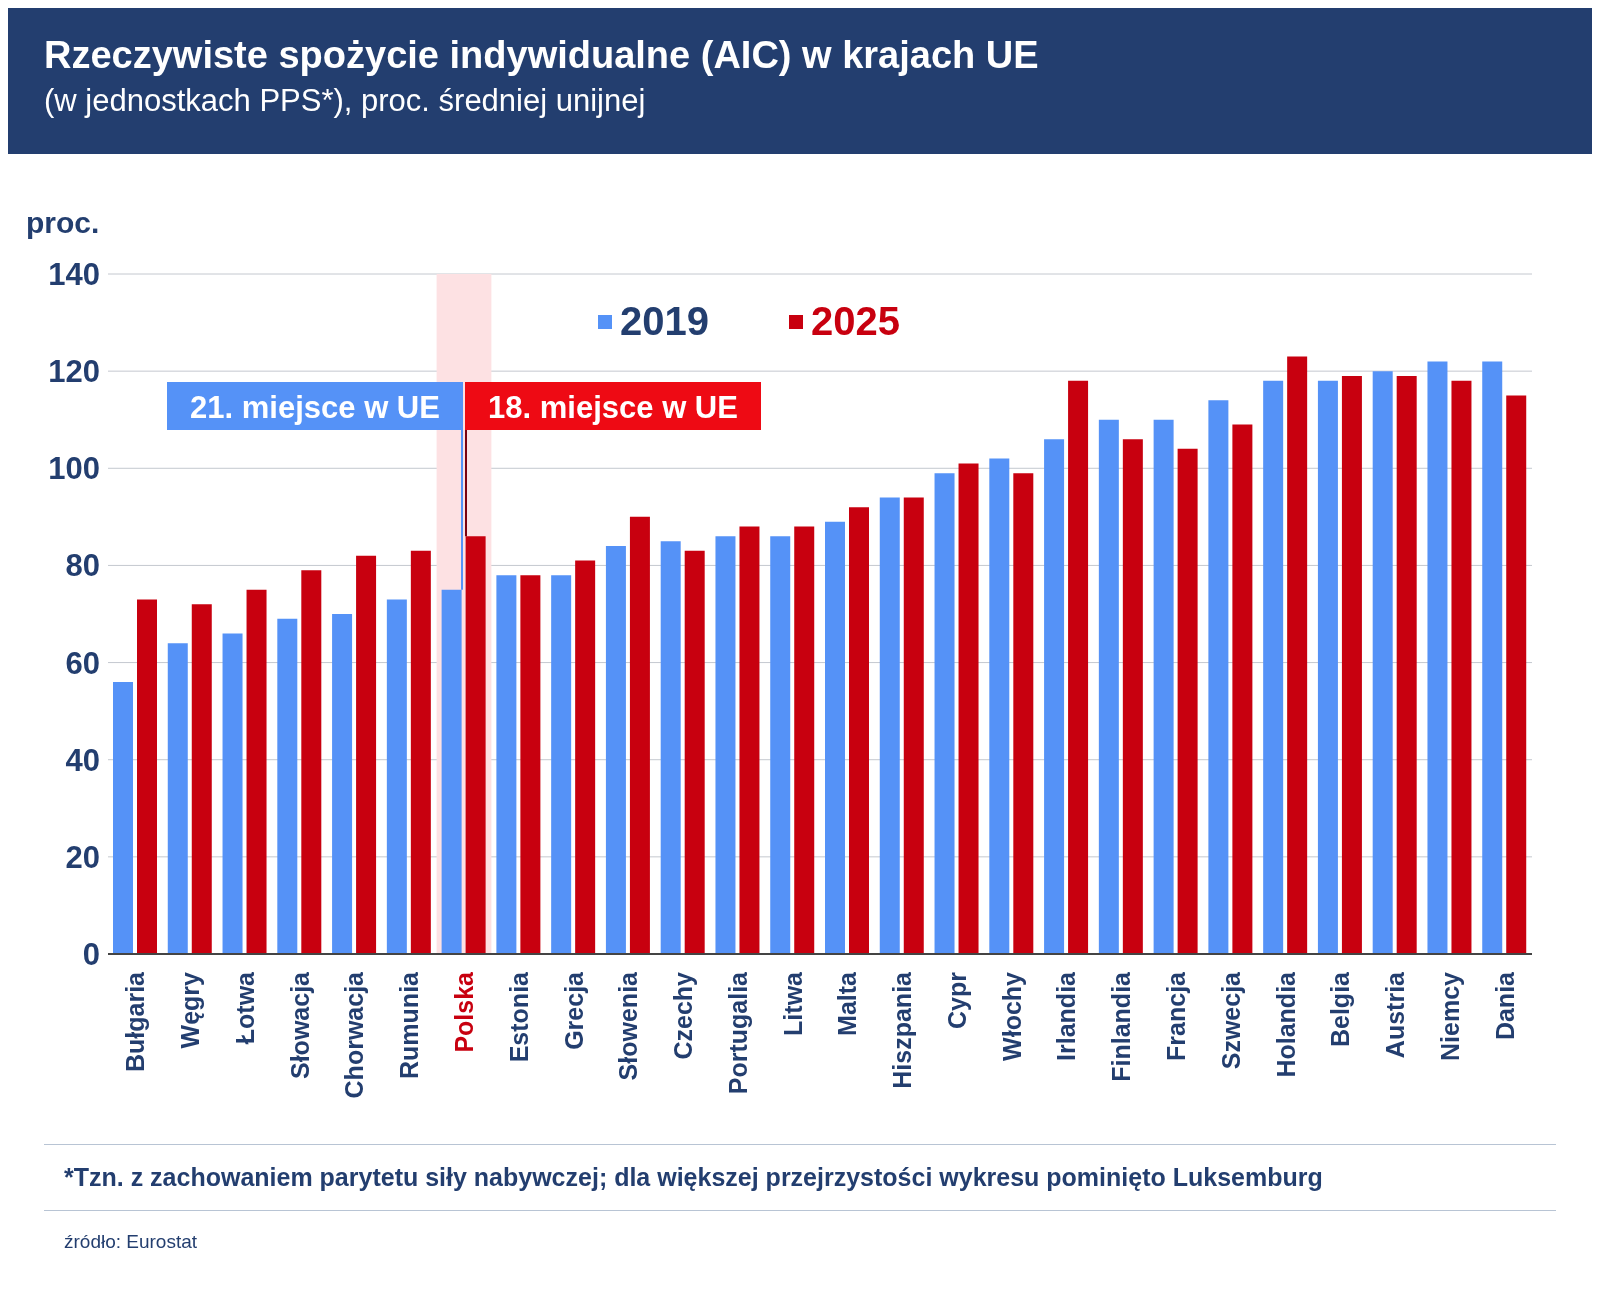 The width and height of the screenshot is (1600, 1312). Describe the element at coordinates (190, 1010) in the screenshot. I see `x-tick-label: Węgry` at that location.